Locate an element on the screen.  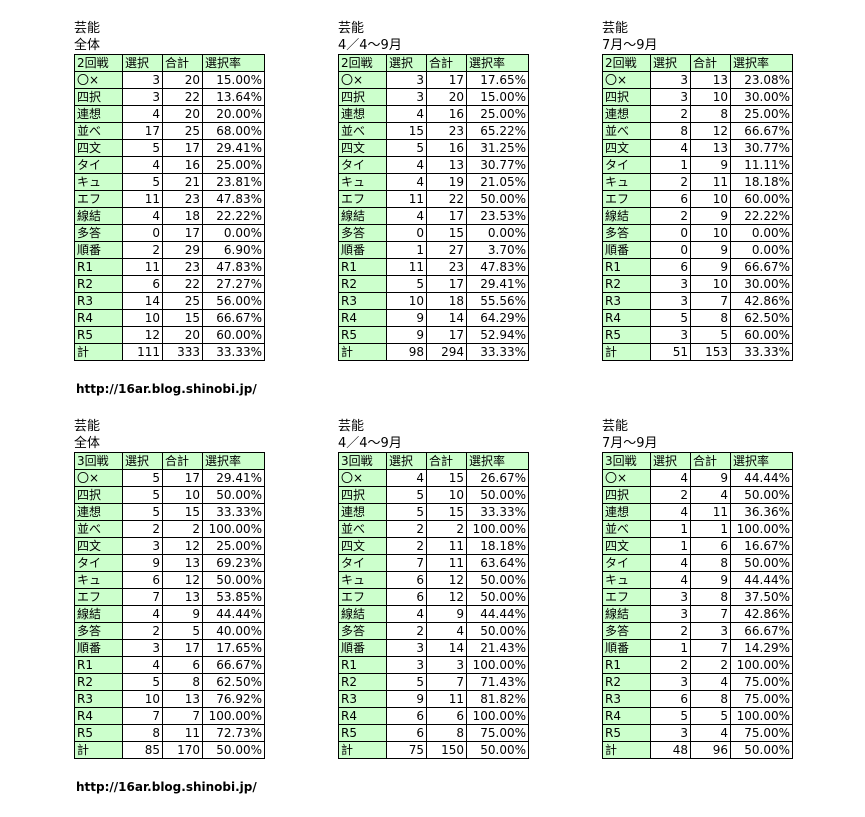
period-title: 4／4～9月 is located at coordinates (370, 45).